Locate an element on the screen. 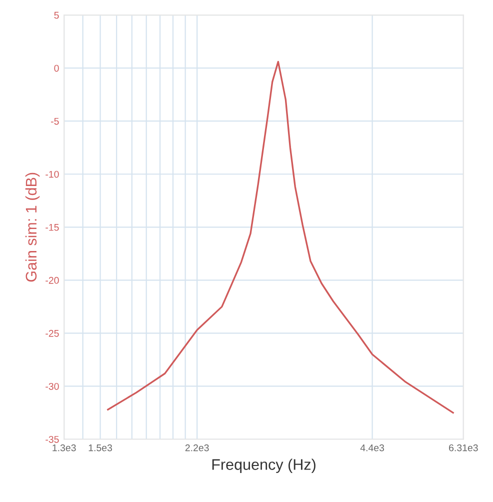 The height and width of the screenshot is (502, 493). y-tick-label: 0 is located at coordinates (56, 68).